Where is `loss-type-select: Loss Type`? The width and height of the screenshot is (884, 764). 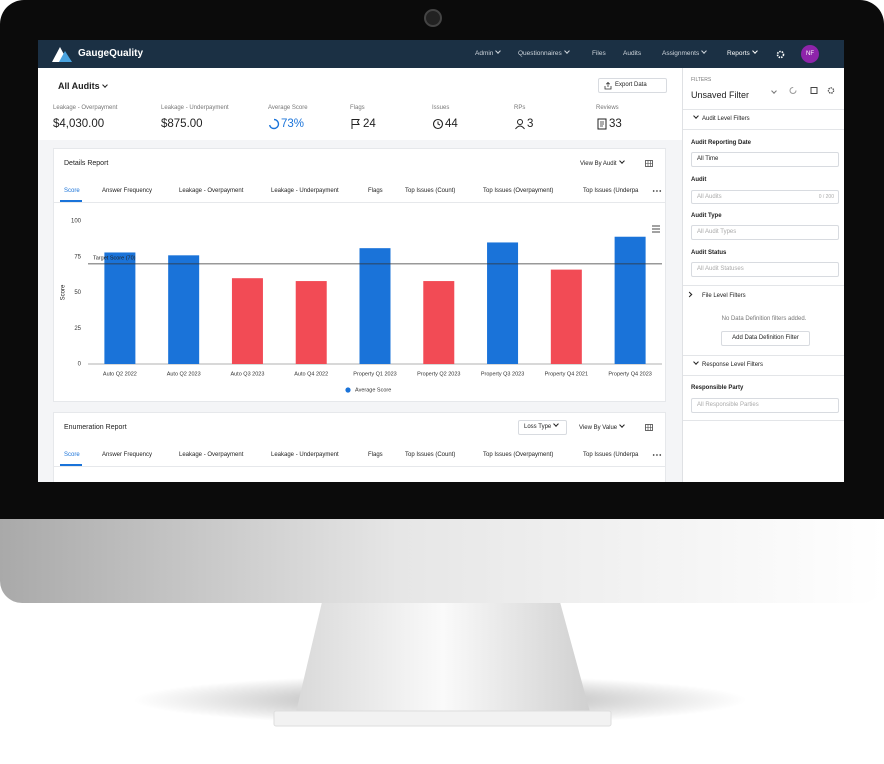 loss-type-select: Loss Type is located at coordinates (542, 427).